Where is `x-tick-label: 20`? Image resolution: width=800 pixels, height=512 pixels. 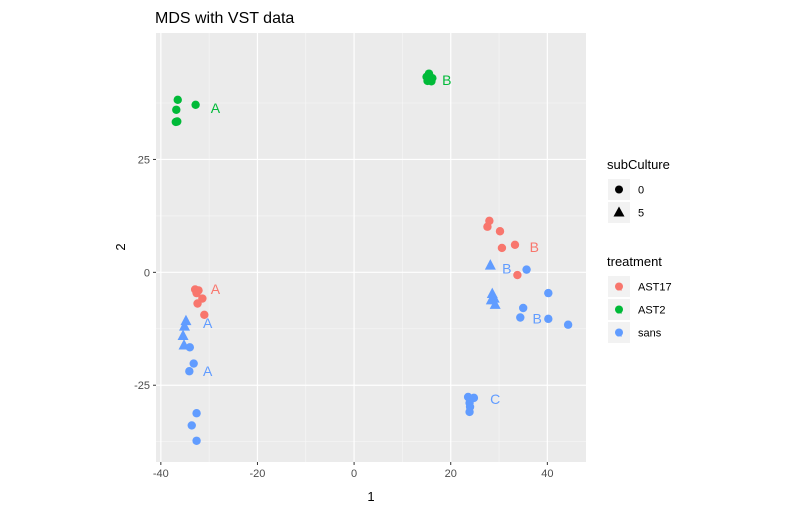
x-tick-label: 20 is located at coordinates (451, 474).